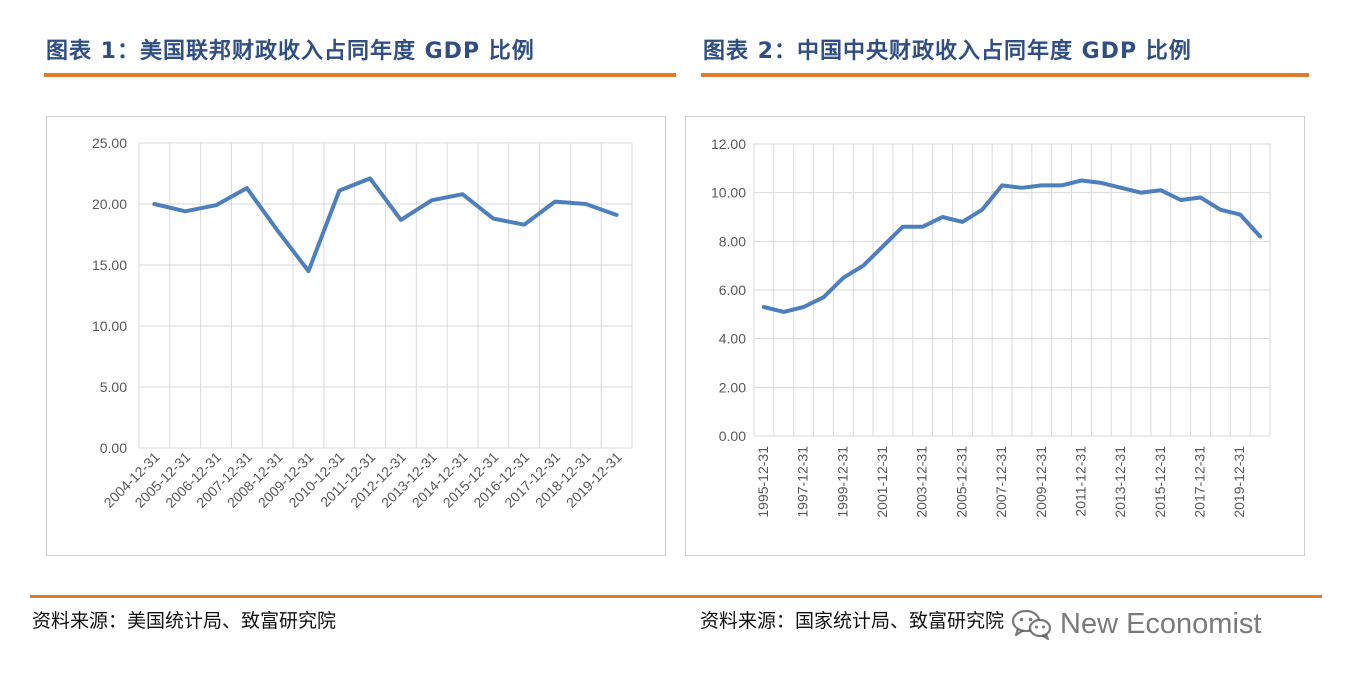  Describe the element at coordinates (109, 143) in the screenshot. I see `y-tick-label: 25.00` at that location.